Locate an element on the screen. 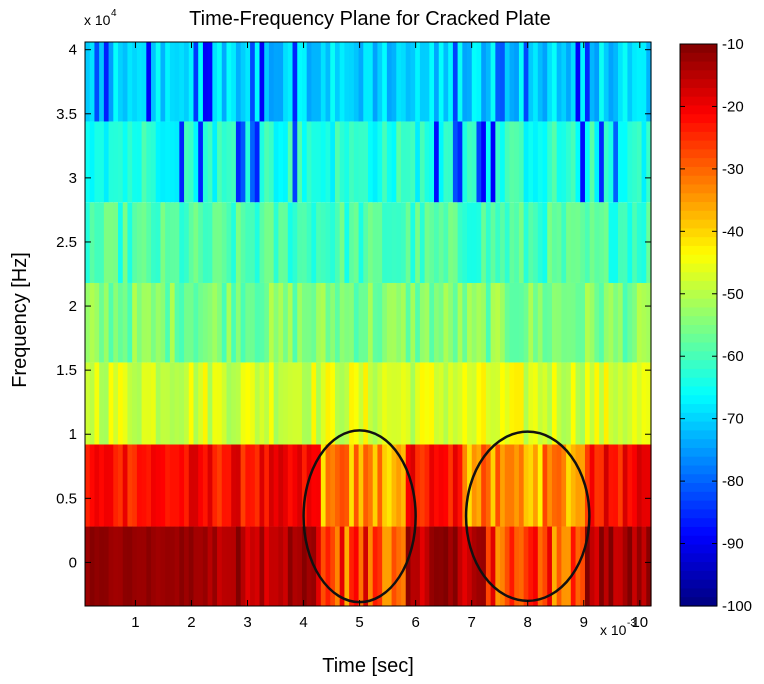 The image size is (764, 684). y-axis-label: Frequency [Hz] is located at coordinates (20, 320).